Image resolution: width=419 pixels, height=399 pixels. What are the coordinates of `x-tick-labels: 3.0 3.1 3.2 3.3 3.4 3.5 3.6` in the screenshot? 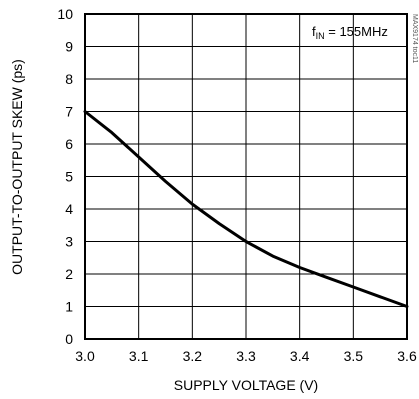 It's located at (246, 356).